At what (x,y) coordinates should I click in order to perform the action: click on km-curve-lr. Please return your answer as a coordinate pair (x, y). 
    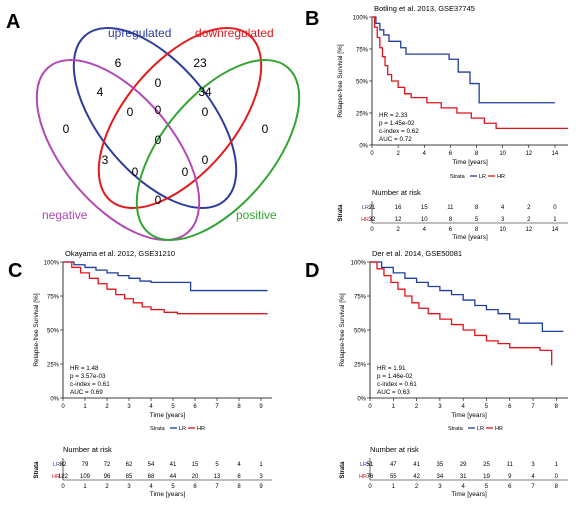
    Looking at the image, I should click on (165, 276).